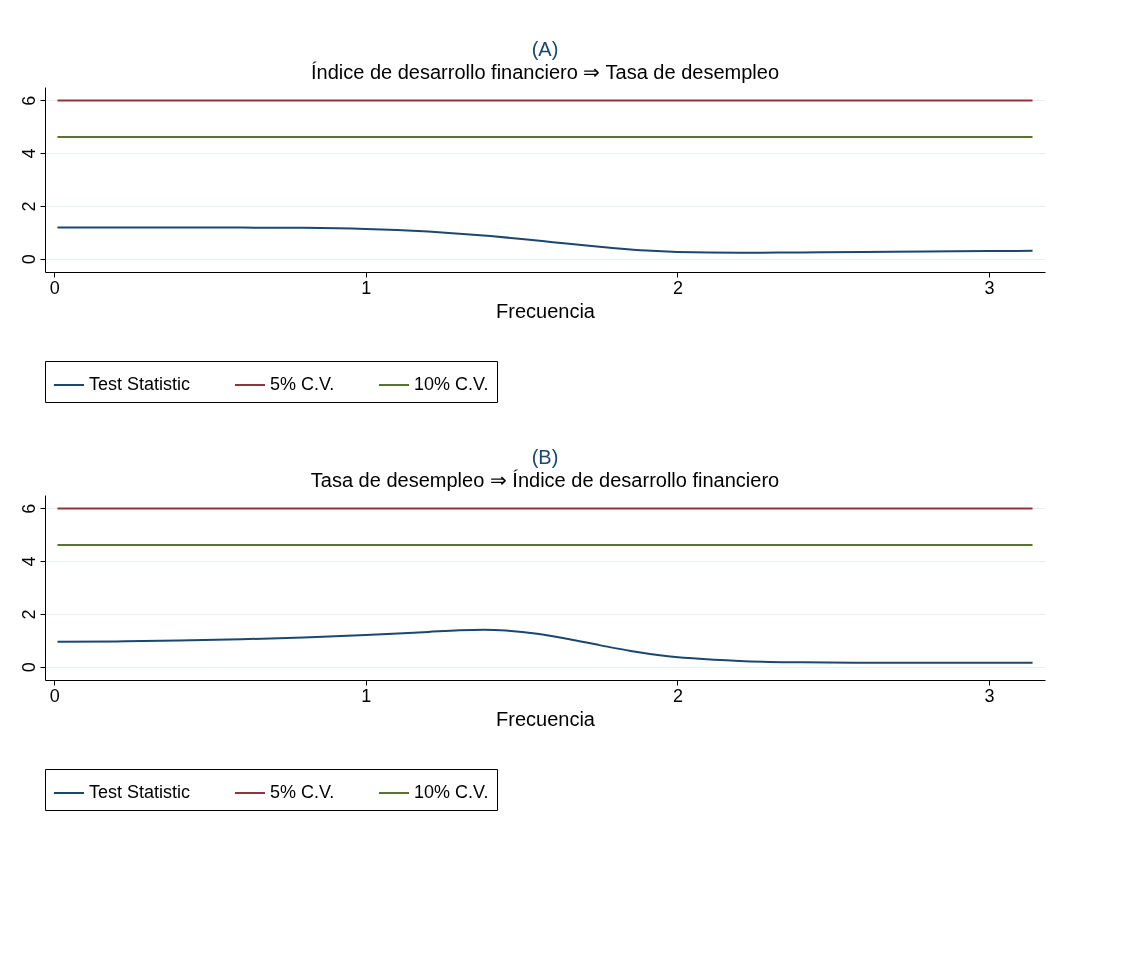 This screenshot has height=977, width=1133. Describe the element at coordinates (545, 72) in the screenshot. I see `chart-subtitle: Índice de desarrollo financiero ⇒ Tasa de desempleo` at that location.